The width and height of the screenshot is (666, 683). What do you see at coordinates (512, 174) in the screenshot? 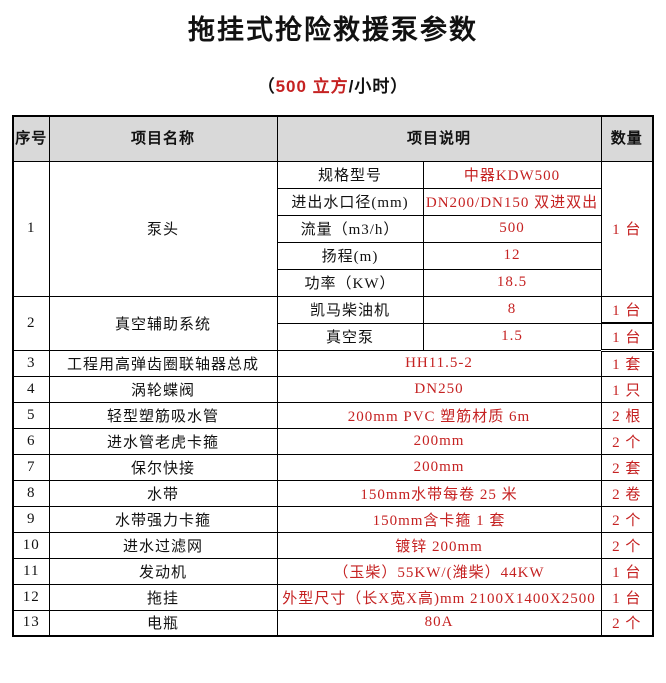
I see `spec-value: 中器KDW500` at bounding box center [512, 174].